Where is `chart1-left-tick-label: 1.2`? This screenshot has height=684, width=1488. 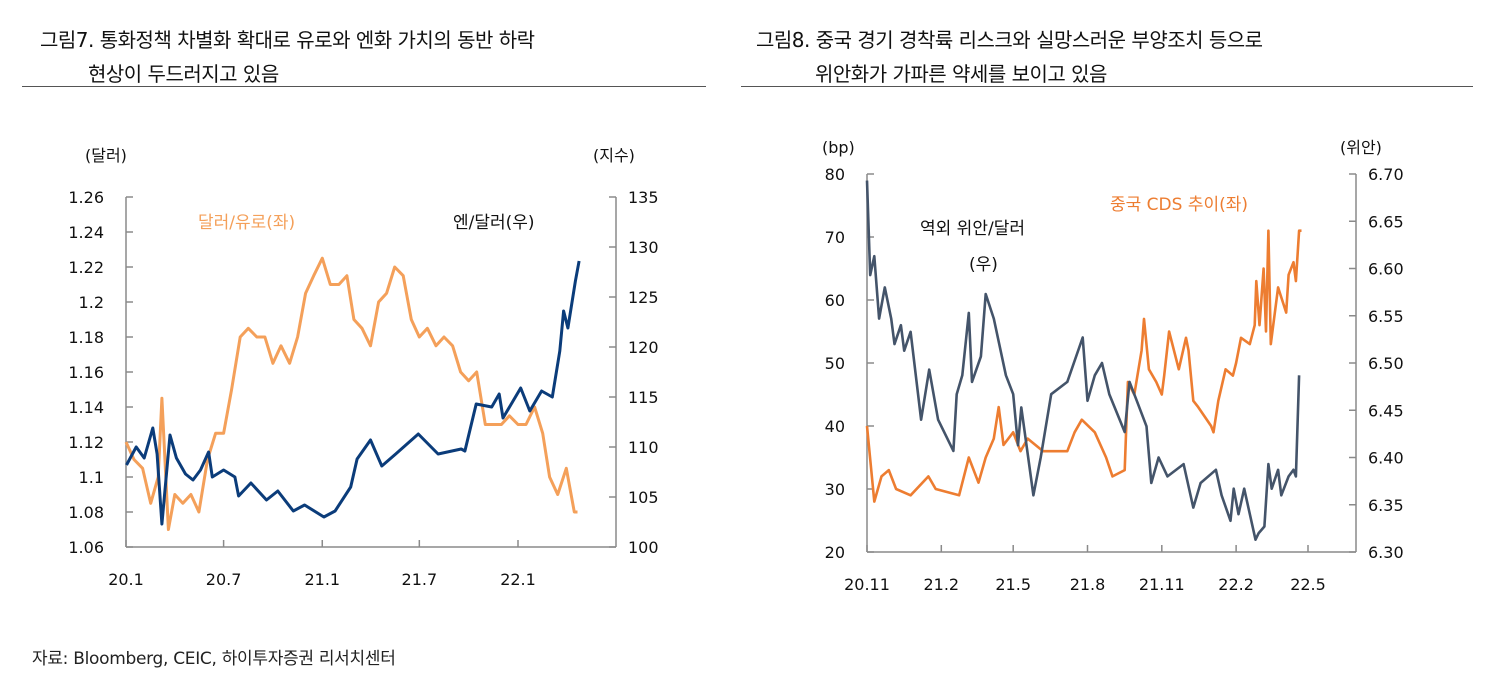 chart1-left-tick-label: 1.2 is located at coordinates (91, 302).